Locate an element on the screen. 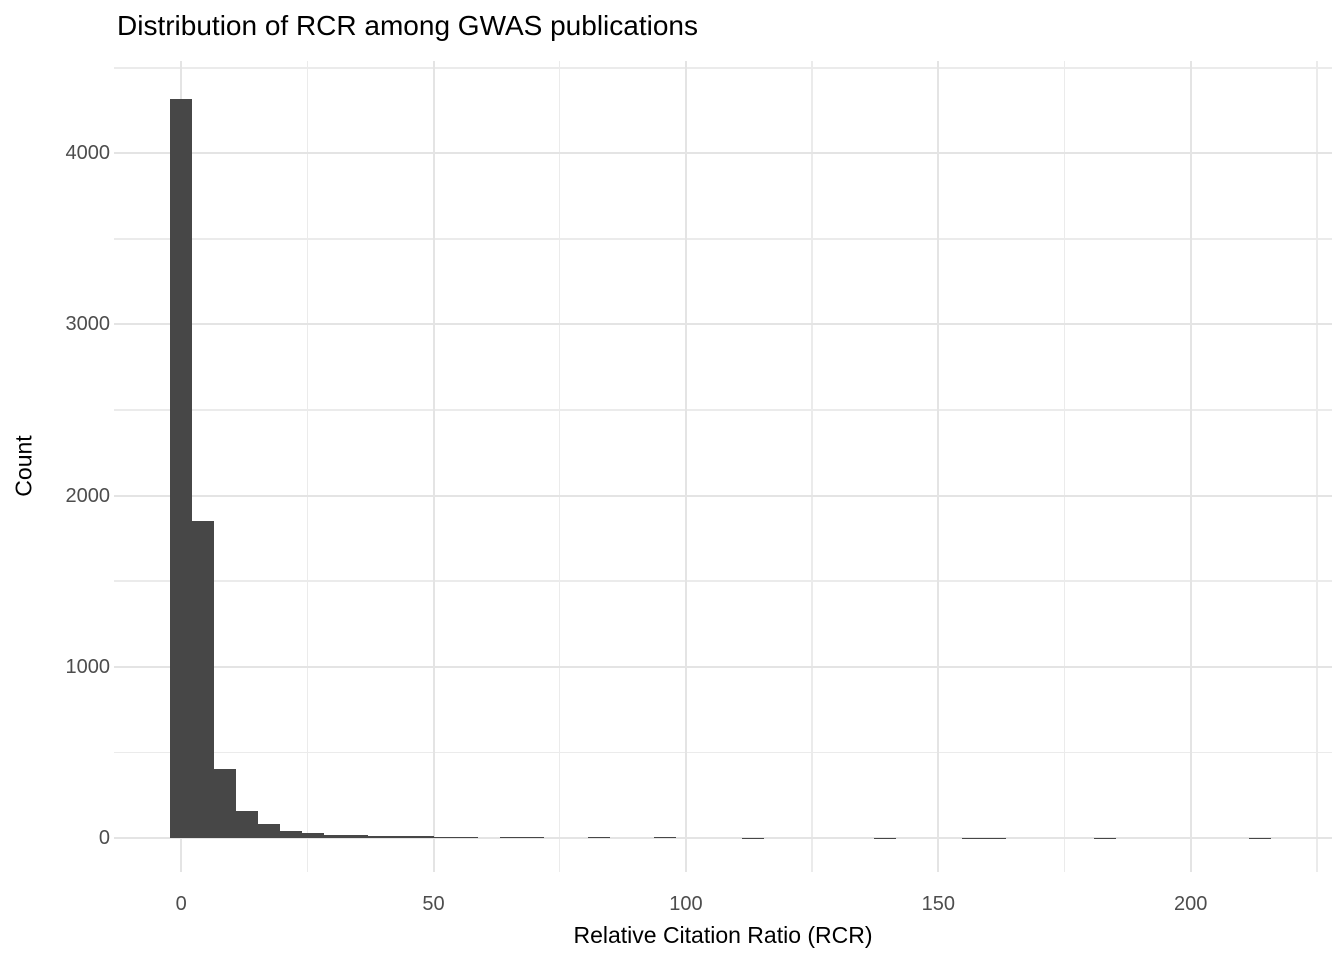  y-tick-label: 3000 is located at coordinates (88, 324).